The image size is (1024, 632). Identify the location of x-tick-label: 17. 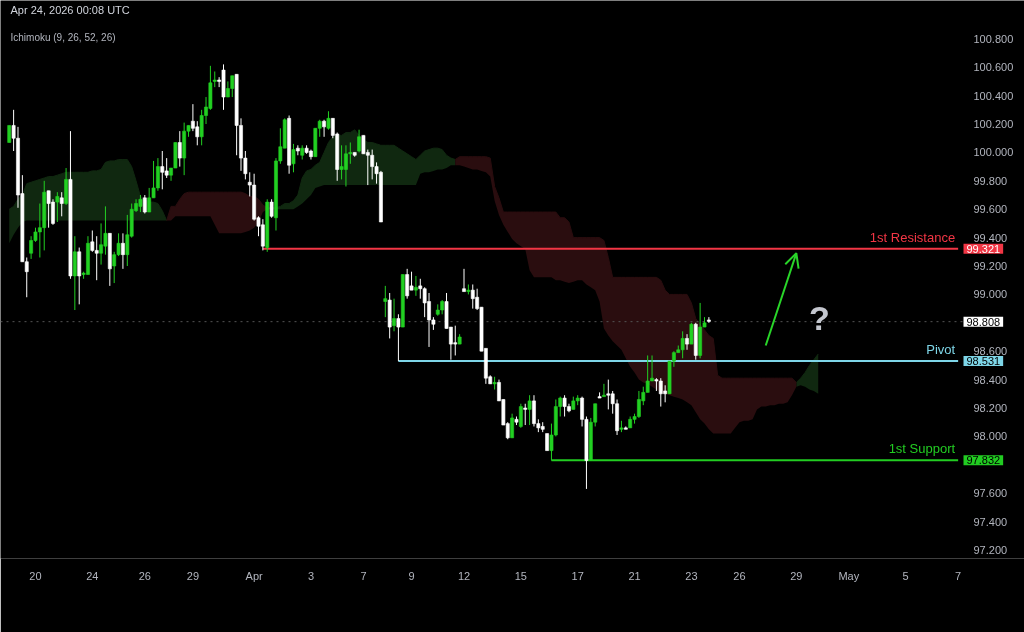
(577, 575).